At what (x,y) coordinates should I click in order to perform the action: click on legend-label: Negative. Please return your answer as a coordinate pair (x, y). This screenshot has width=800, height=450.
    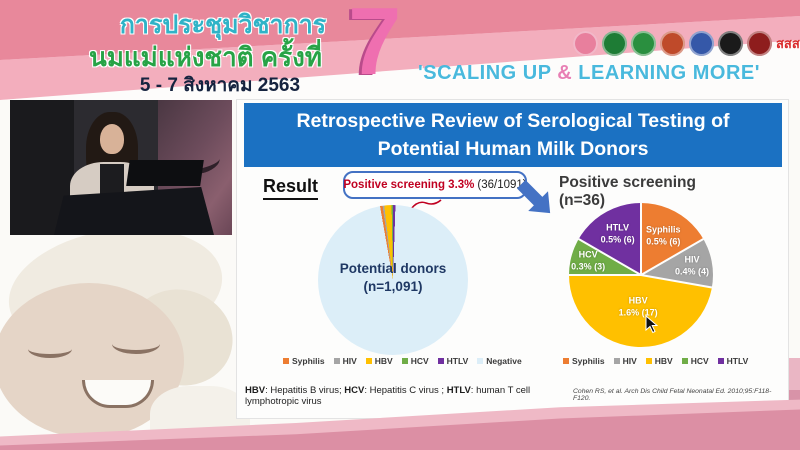
    Looking at the image, I should click on (504, 361).